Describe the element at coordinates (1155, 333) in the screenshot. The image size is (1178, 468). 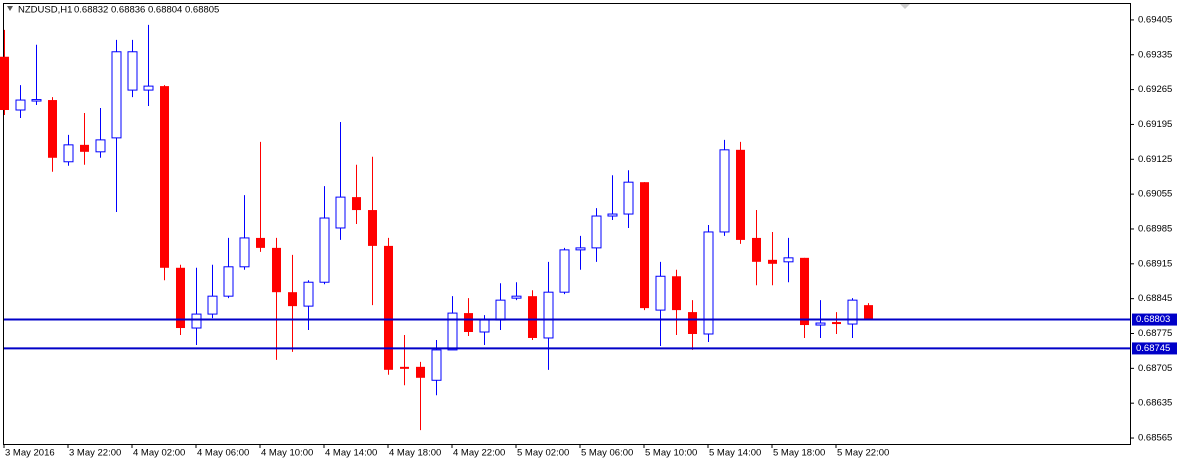
I see `y-tick-label: 0.68775` at that location.